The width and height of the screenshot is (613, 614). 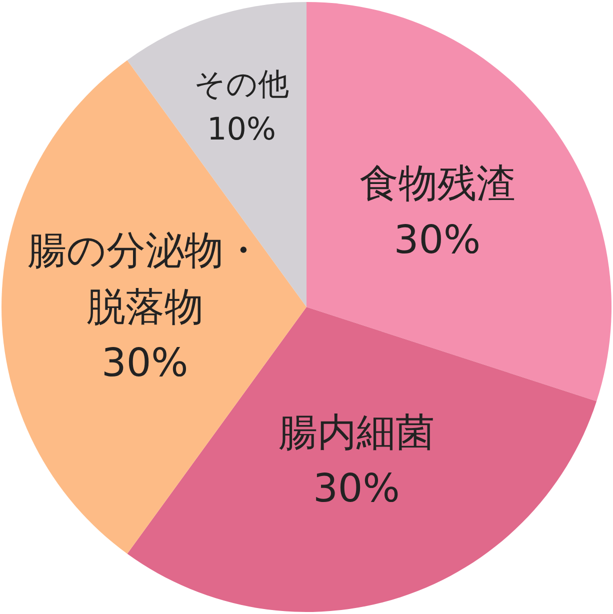 What do you see at coordinates (241, 84) in the screenshot?
I see `slice-label: その他` at bounding box center [241, 84].